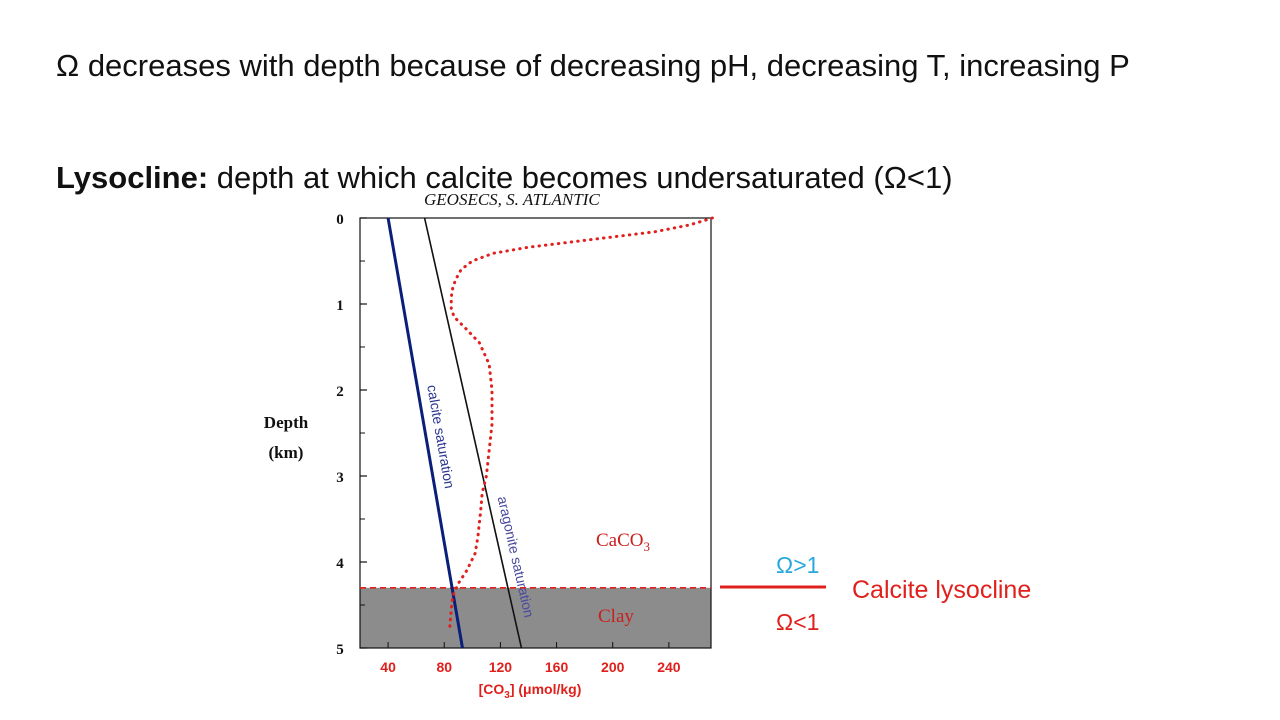 This screenshot has width=1280, height=720. What do you see at coordinates (340, 564) in the screenshot?
I see `y-tick-label: 4` at bounding box center [340, 564].